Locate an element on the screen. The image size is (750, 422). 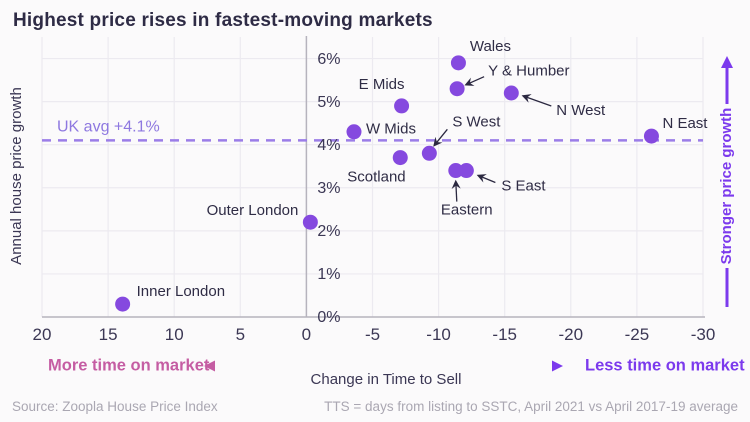
left-arrowhead-icon is located at coordinates (209, 366).